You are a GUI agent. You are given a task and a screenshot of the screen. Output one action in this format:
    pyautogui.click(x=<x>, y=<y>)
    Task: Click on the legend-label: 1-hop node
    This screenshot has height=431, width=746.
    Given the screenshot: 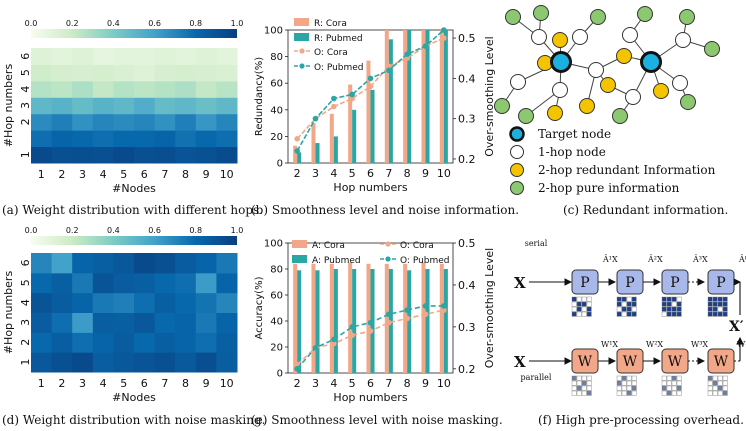 What is the action you would take?
    pyautogui.click(x=572, y=152)
    